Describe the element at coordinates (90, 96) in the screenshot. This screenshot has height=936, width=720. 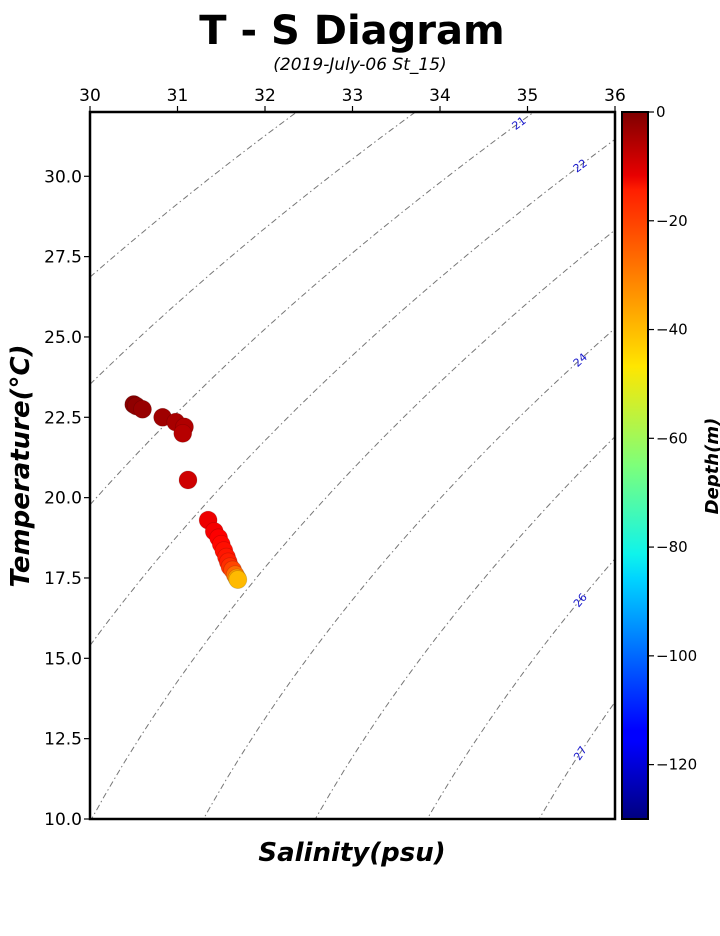
I see `x-tick-label: 30` at that location.